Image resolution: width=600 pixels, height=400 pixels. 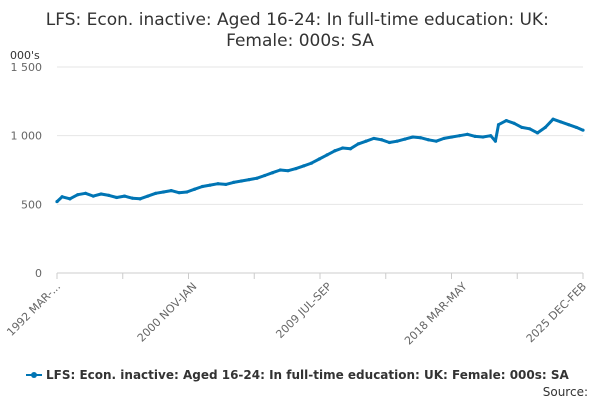 What do you see at coordinates (38, 273) in the screenshot?
I see `y-tick-label: 0` at bounding box center [38, 273].